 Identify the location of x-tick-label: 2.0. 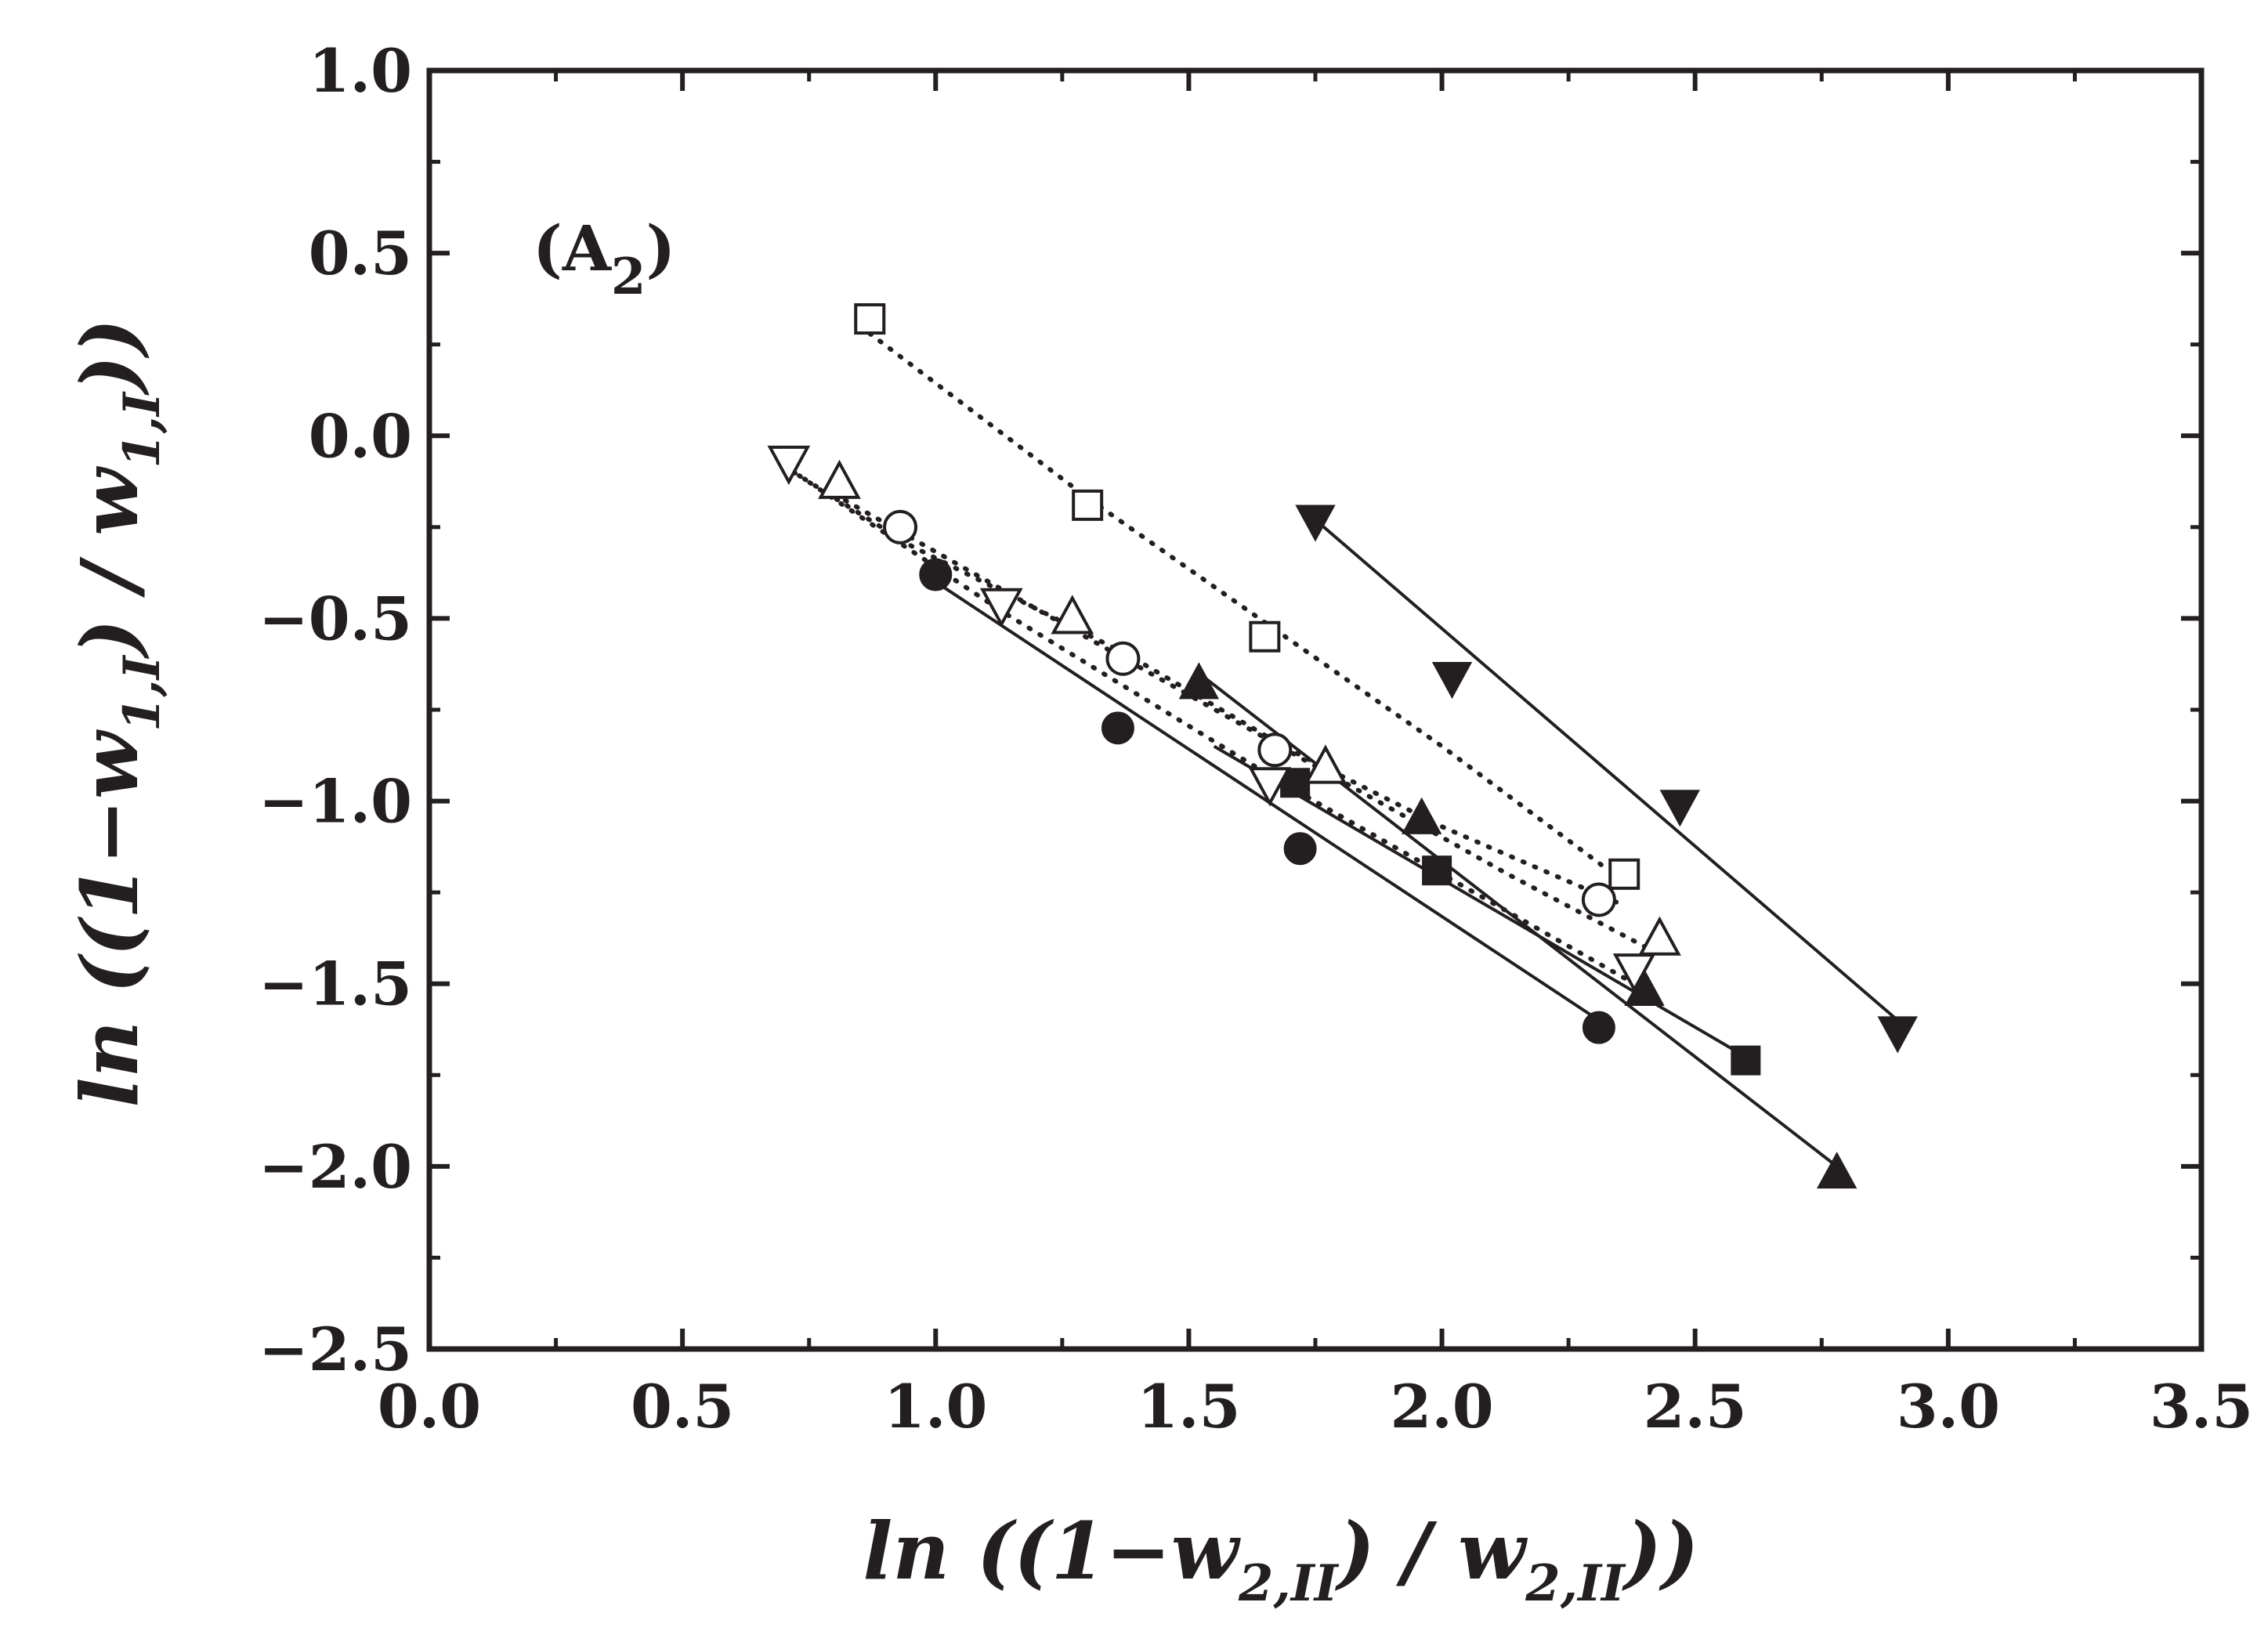
(1442, 1406).